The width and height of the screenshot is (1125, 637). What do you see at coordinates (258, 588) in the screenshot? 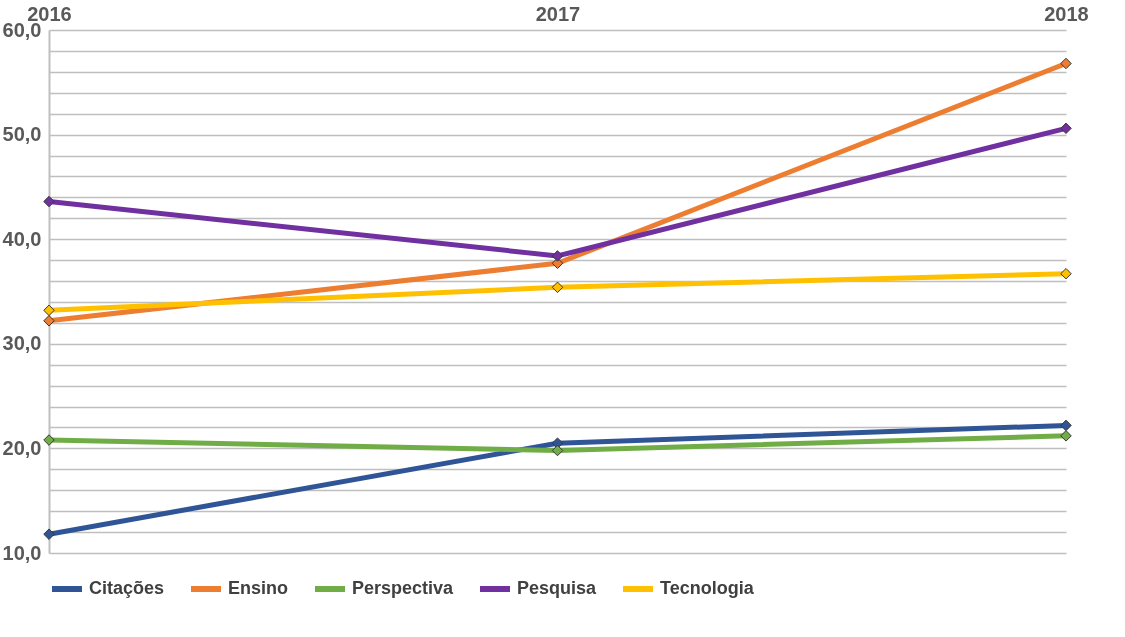
I see `legend-label: Ensino` at bounding box center [258, 588].